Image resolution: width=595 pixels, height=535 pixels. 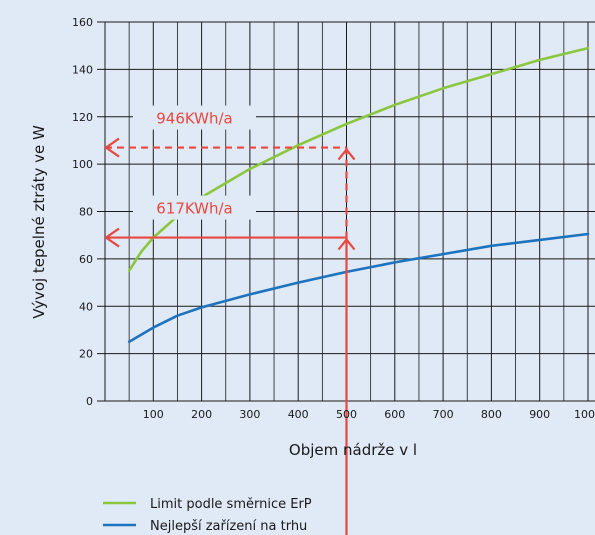 What do you see at coordinates (86, 306) in the screenshot?
I see `y-tick-label: 40` at bounding box center [86, 306].